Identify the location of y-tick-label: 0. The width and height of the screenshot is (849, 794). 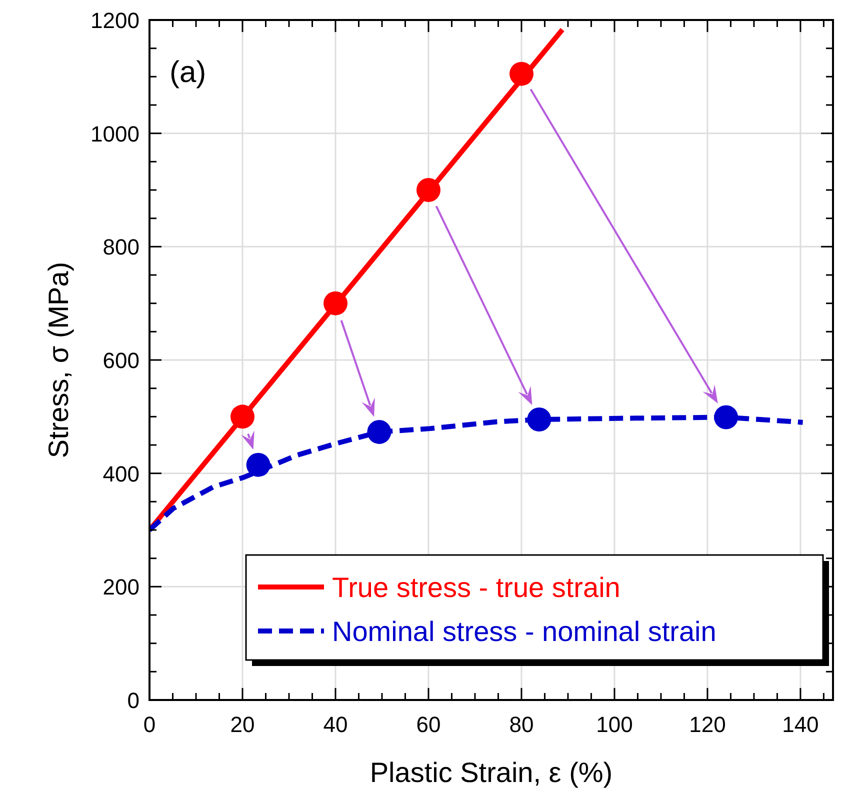
(133, 700).